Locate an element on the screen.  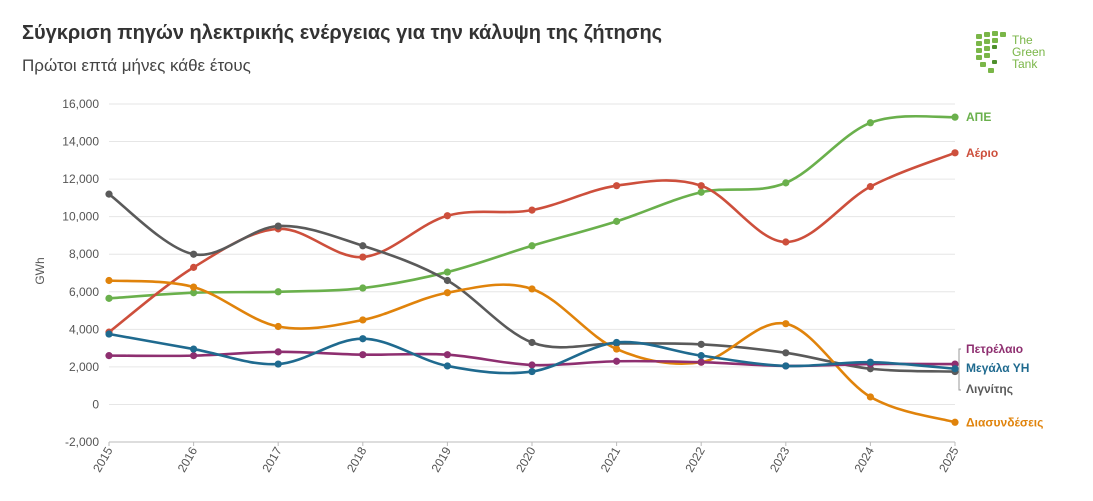
logo-line-3: Tank is located at coordinates (1025, 64).